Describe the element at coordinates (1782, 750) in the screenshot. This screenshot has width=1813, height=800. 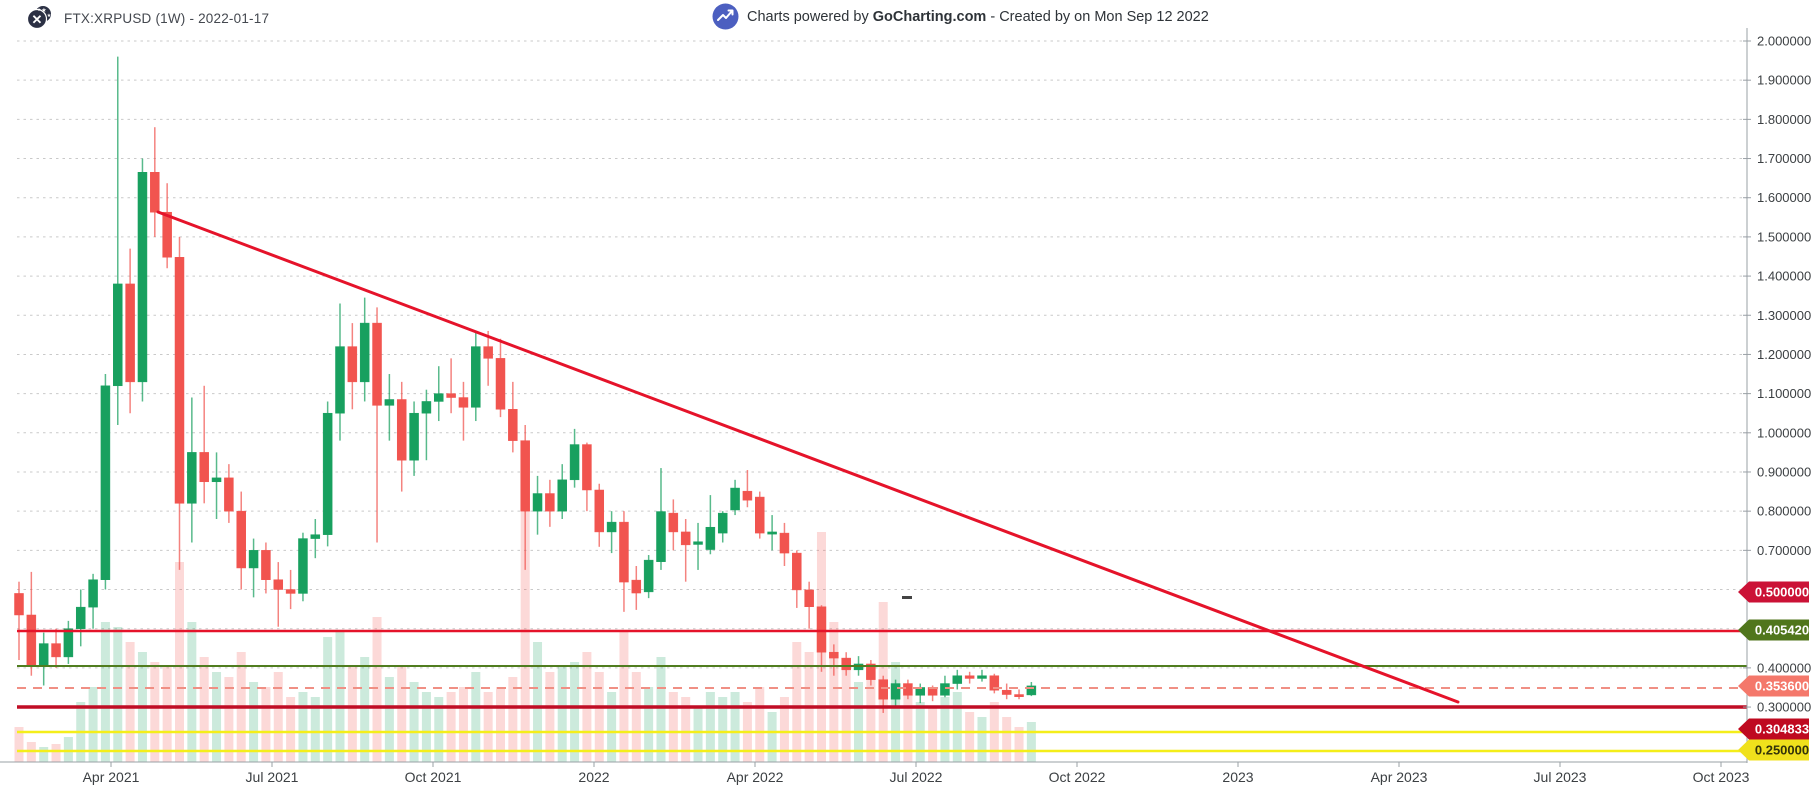
I see `badge-price-text: 0.250000` at that location.